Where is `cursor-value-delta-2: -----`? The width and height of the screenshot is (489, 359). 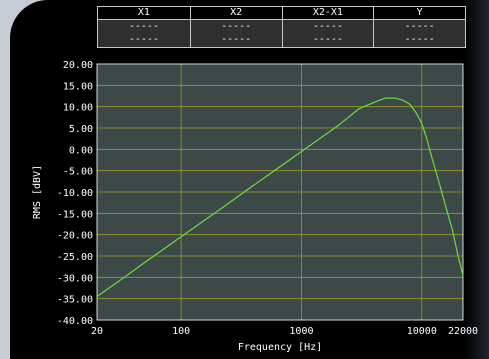 cursor-value-delta-2: ----- is located at coordinates (327, 39).